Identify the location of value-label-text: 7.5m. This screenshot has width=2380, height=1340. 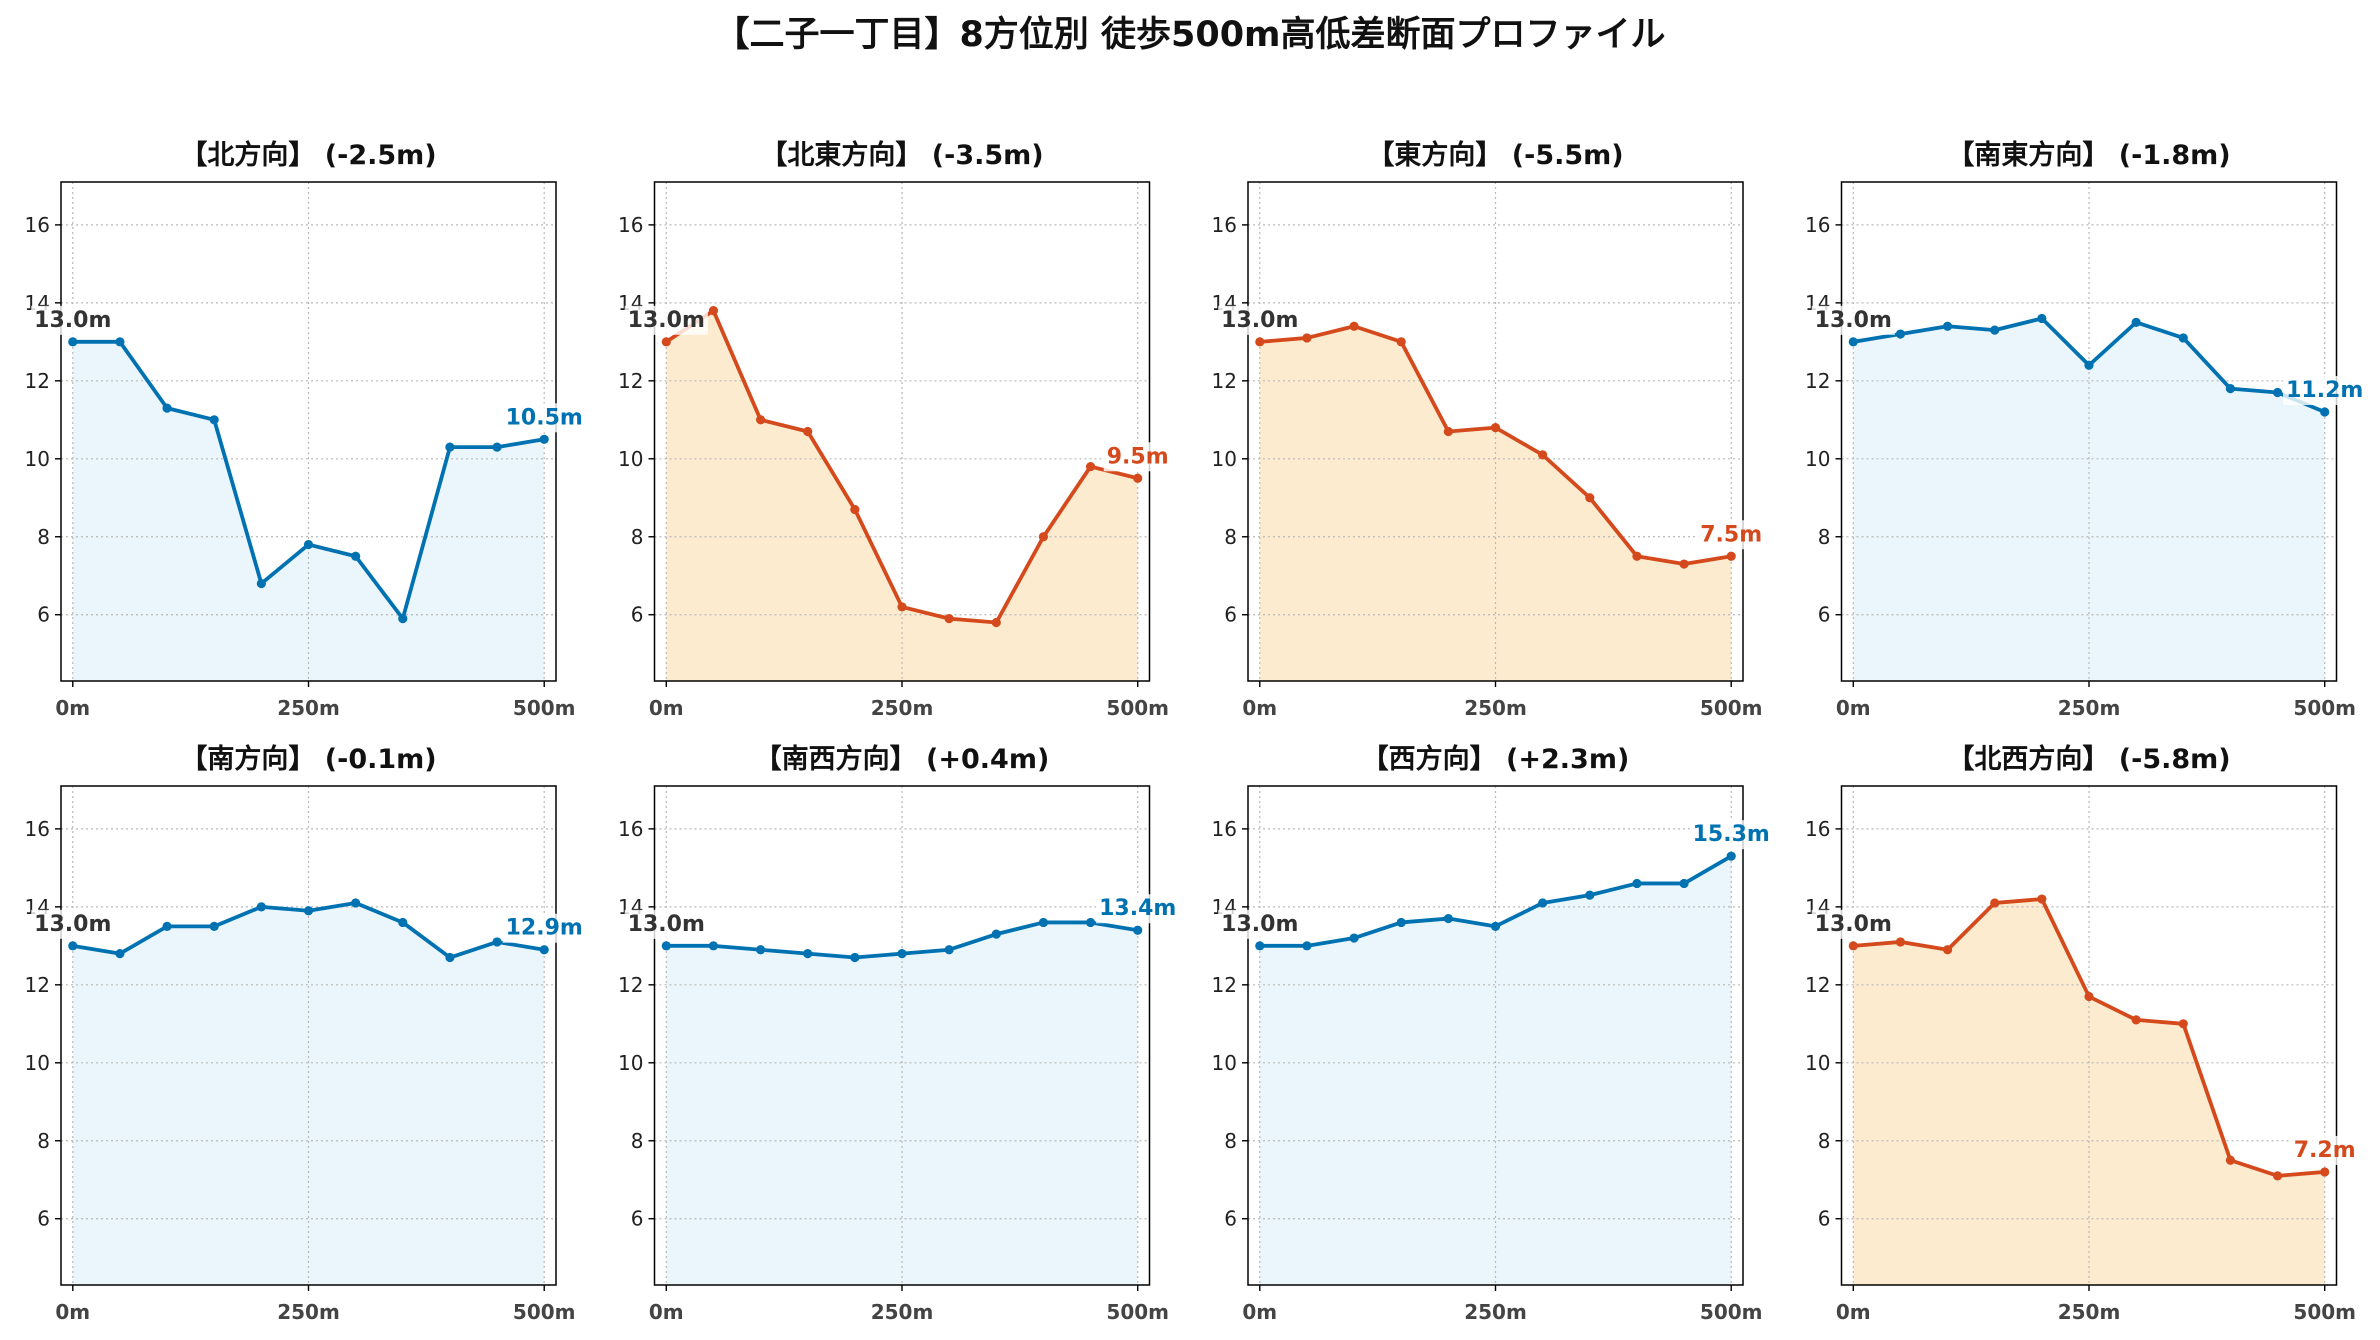
(1731, 534).